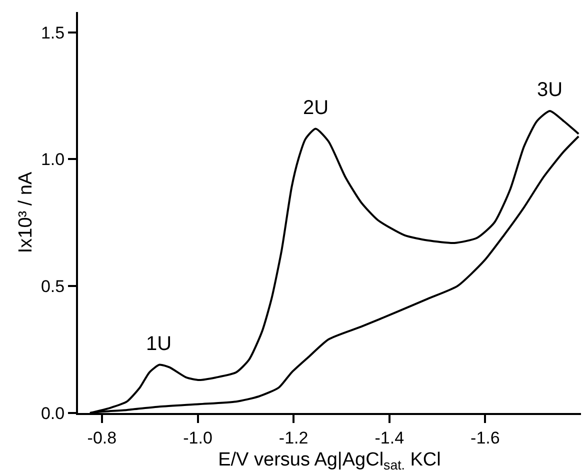 This screenshot has width=583, height=475. I want to click on x-tick-label: -1.2, so click(293, 438).